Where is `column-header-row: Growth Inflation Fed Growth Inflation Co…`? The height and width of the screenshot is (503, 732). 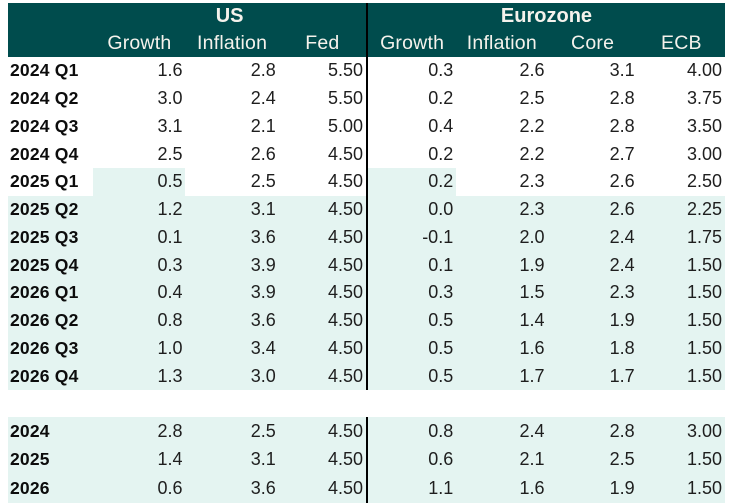 column-header-row: Growth Inflation Fed Growth Inflation Co… is located at coordinates (366, 43).